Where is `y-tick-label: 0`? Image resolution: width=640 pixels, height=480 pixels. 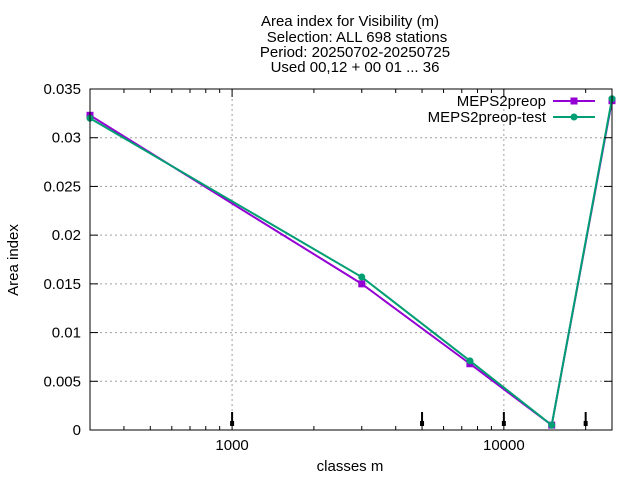 y-tick-label: 0 is located at coordinates (77, 430).